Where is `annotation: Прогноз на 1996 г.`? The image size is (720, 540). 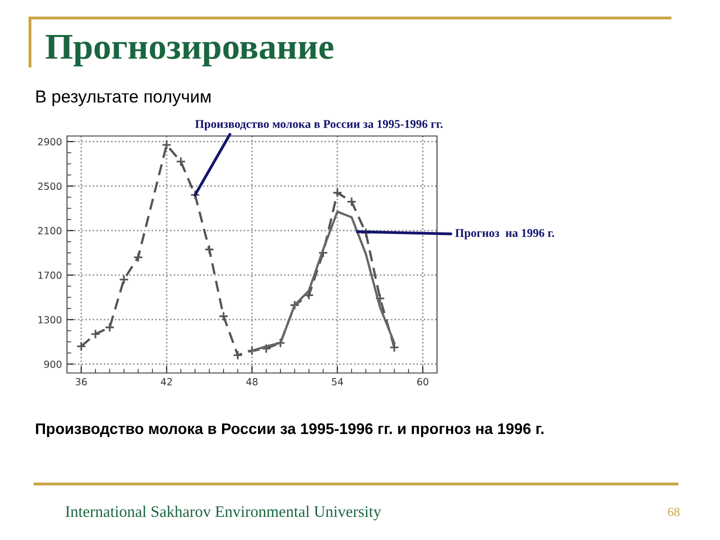
annotation: Прогноз на 1996 г. is located at coordinates (504, 234).